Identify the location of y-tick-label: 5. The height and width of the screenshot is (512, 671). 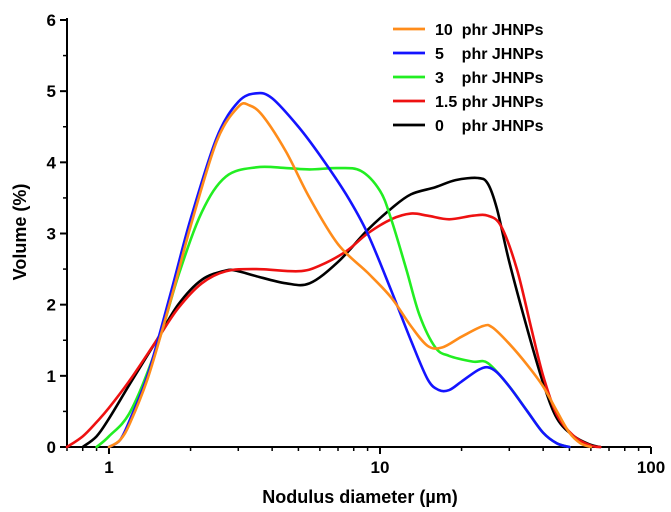
(51, 91).